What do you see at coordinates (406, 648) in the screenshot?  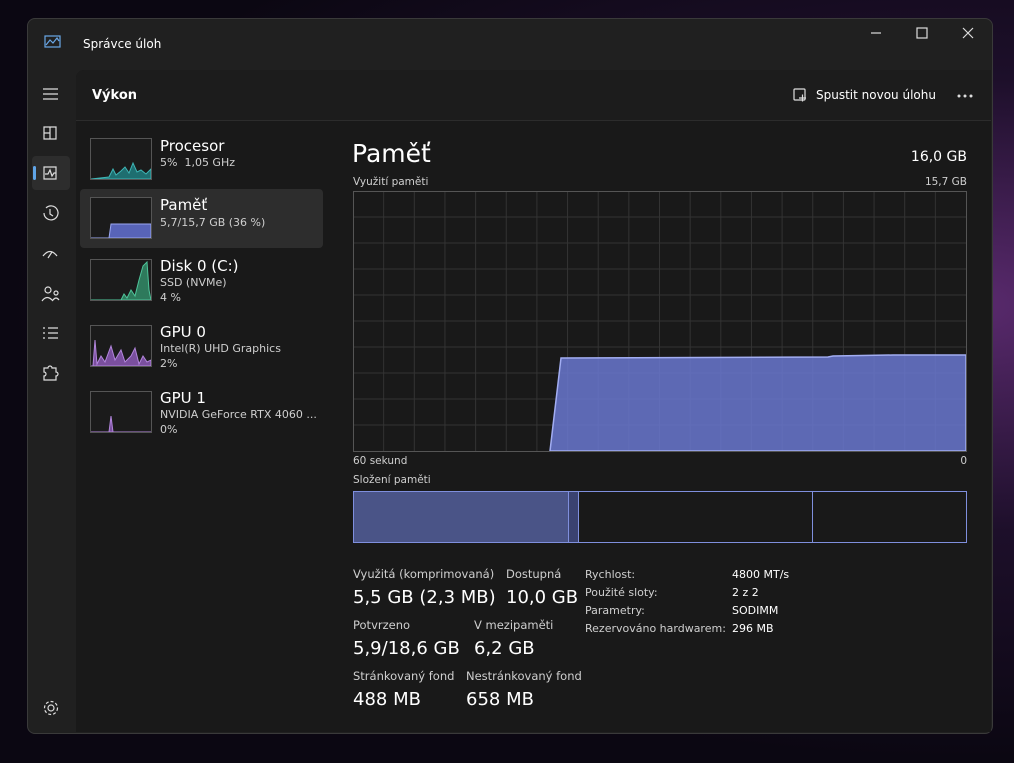 I see `stat-value: 5,9/18,6 GB` at bounding box center [406, 648].